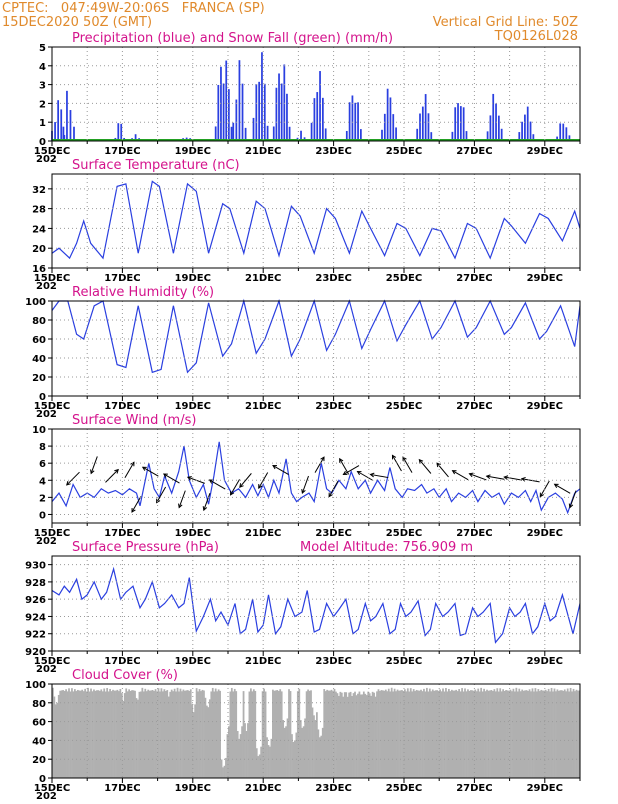 The width and height of the screenshot is (618, 804). I want to click on wind-ytick-label: 8, so click(42, 447).